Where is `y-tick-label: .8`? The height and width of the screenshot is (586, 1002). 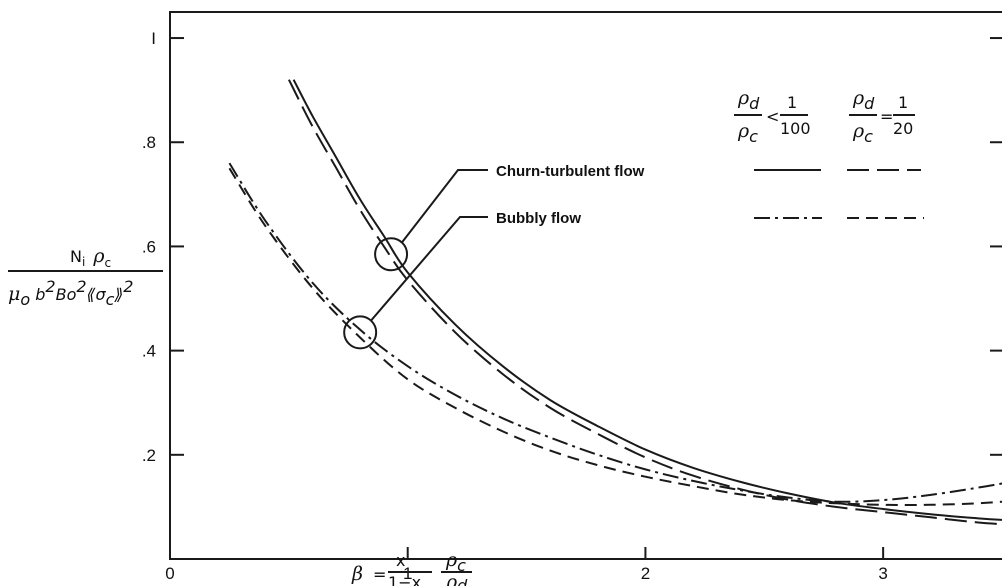 y-tick-label: .8 is located at coordinates (149, 142).